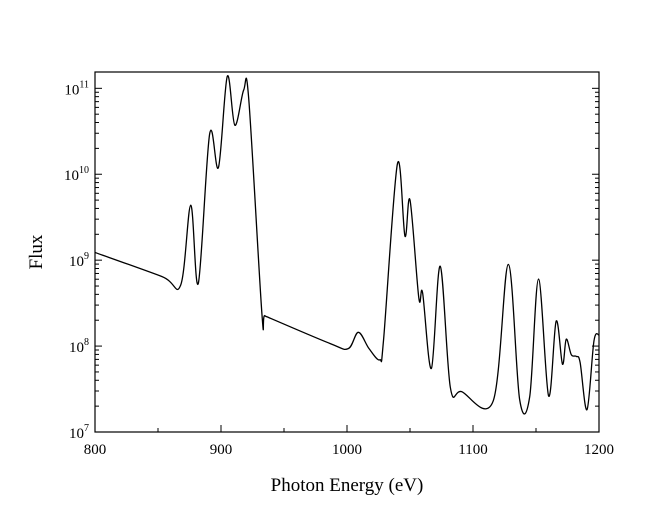 The width and height of the screenshot is (660, 510). I want to click on x-tick-label: 1000, so click(347, 450).